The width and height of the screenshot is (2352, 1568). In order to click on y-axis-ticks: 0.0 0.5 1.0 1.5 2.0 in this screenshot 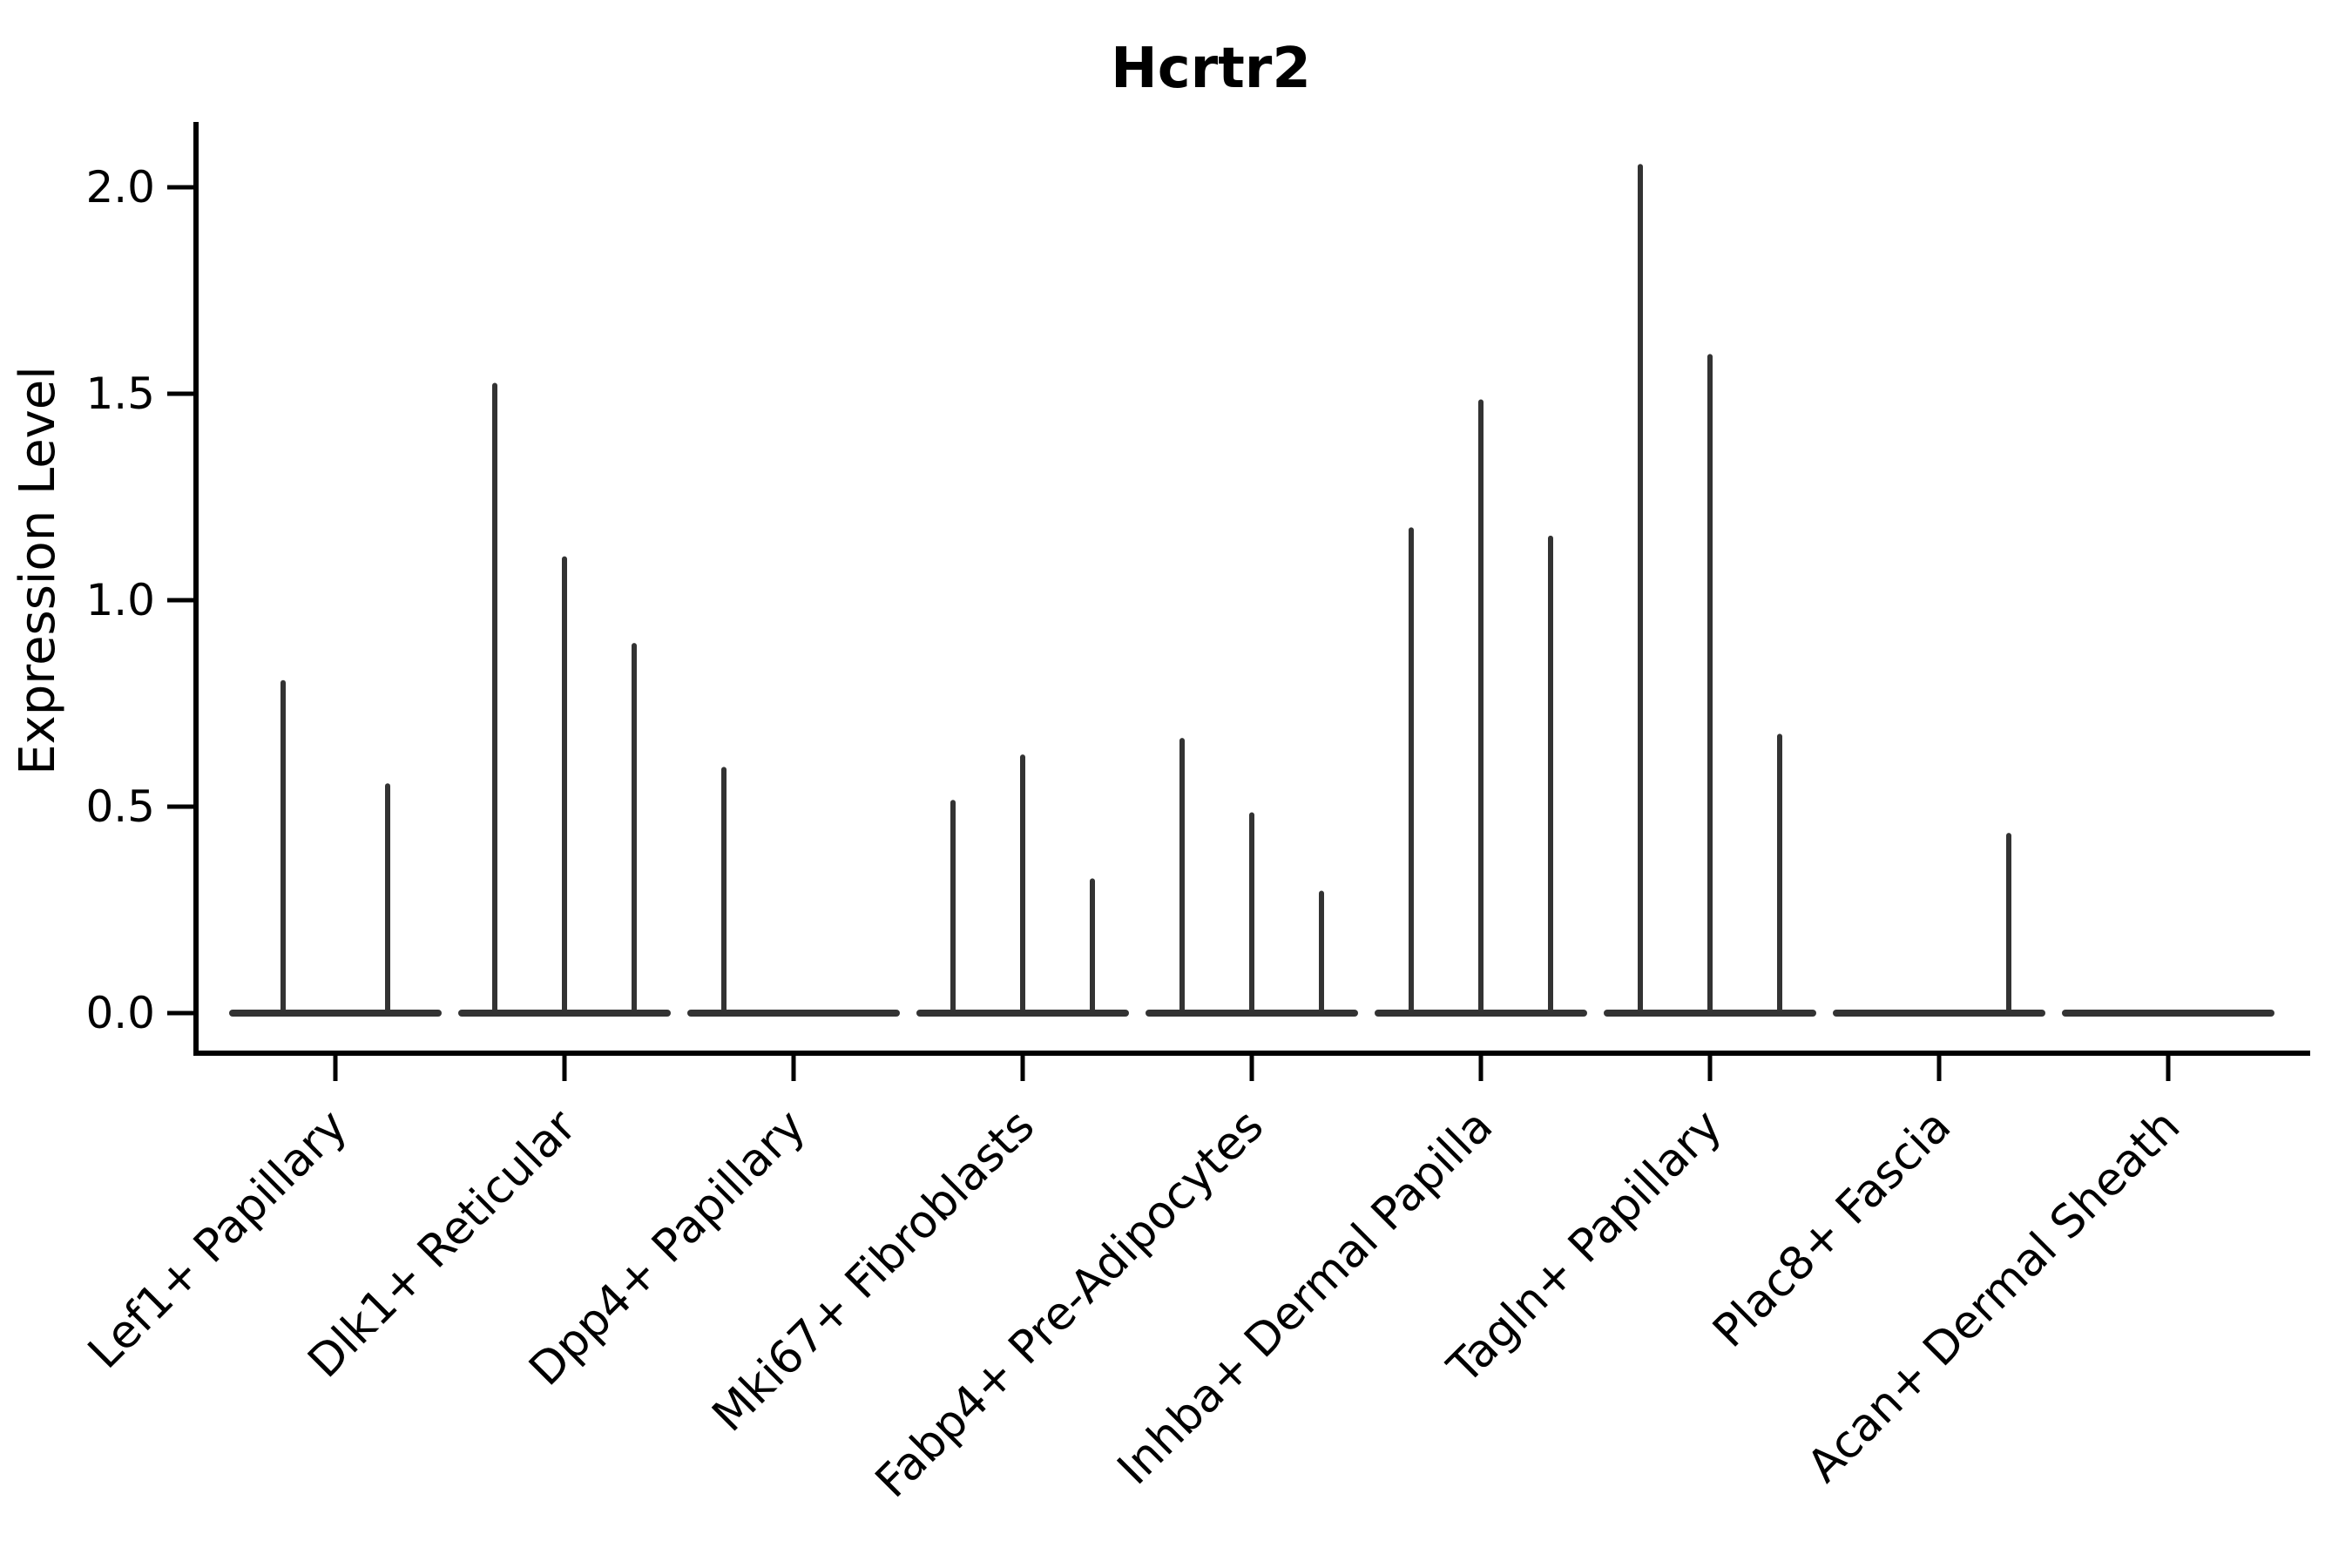, I will do `click(140, 600)`.